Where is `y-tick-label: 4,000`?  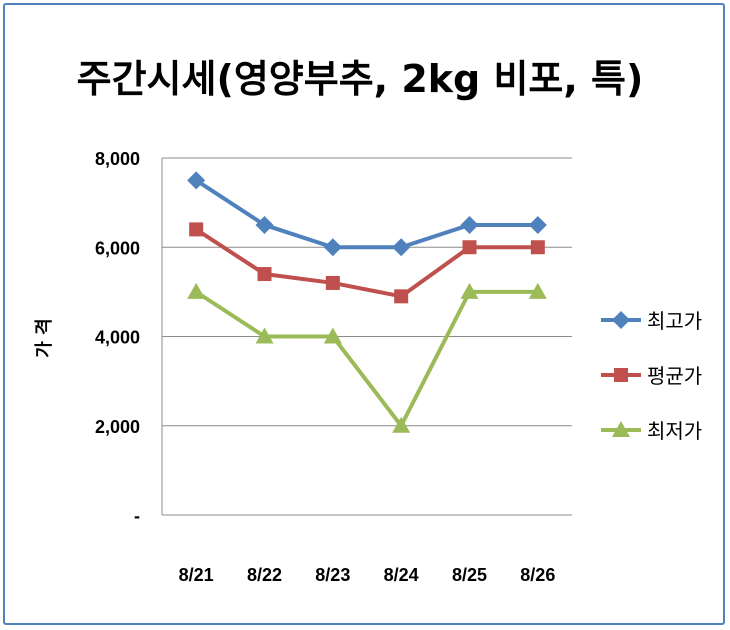
y-tick-label: 4,000 is located at coordinates (117, 338).